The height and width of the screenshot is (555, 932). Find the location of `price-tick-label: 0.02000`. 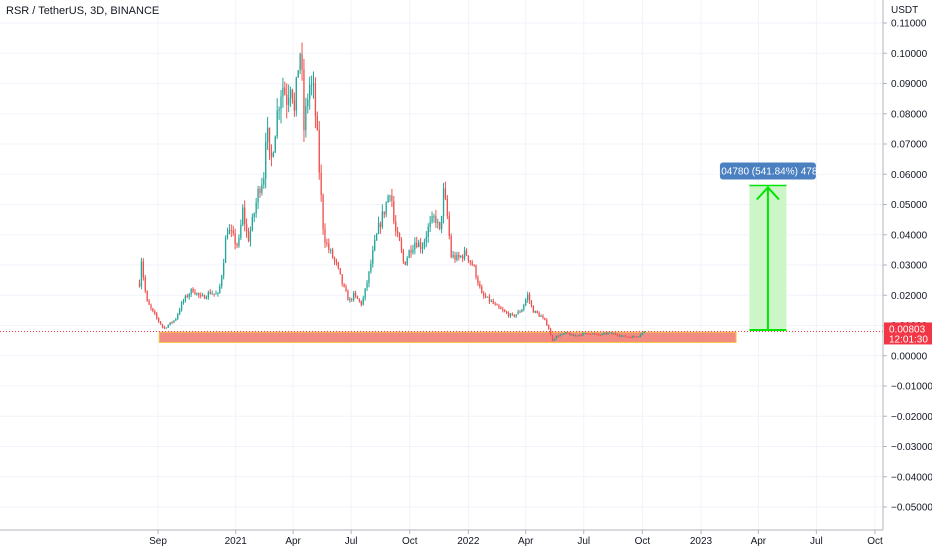

price-tick-label: 0.02000 is located at coordinates (909, 296).